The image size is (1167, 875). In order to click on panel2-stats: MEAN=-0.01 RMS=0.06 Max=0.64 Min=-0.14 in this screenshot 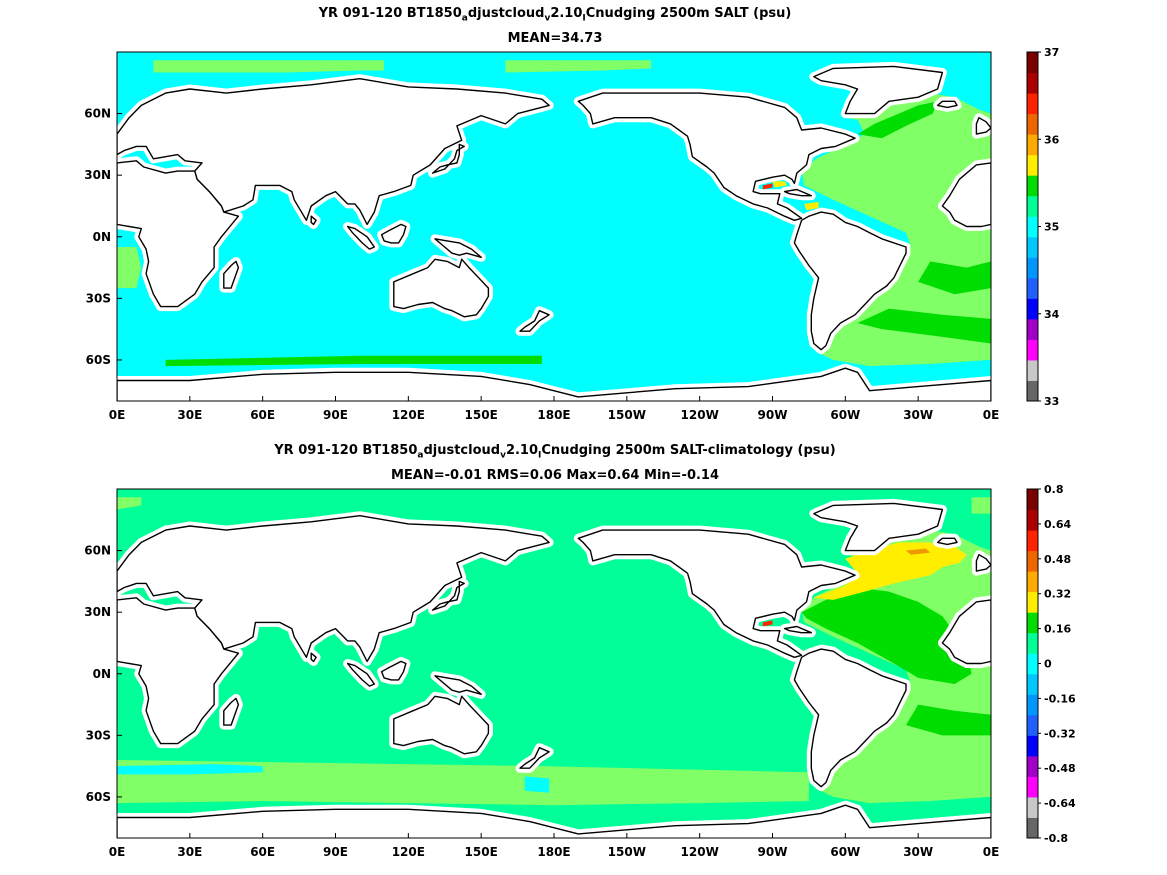, I will do `click(555, 475)`.